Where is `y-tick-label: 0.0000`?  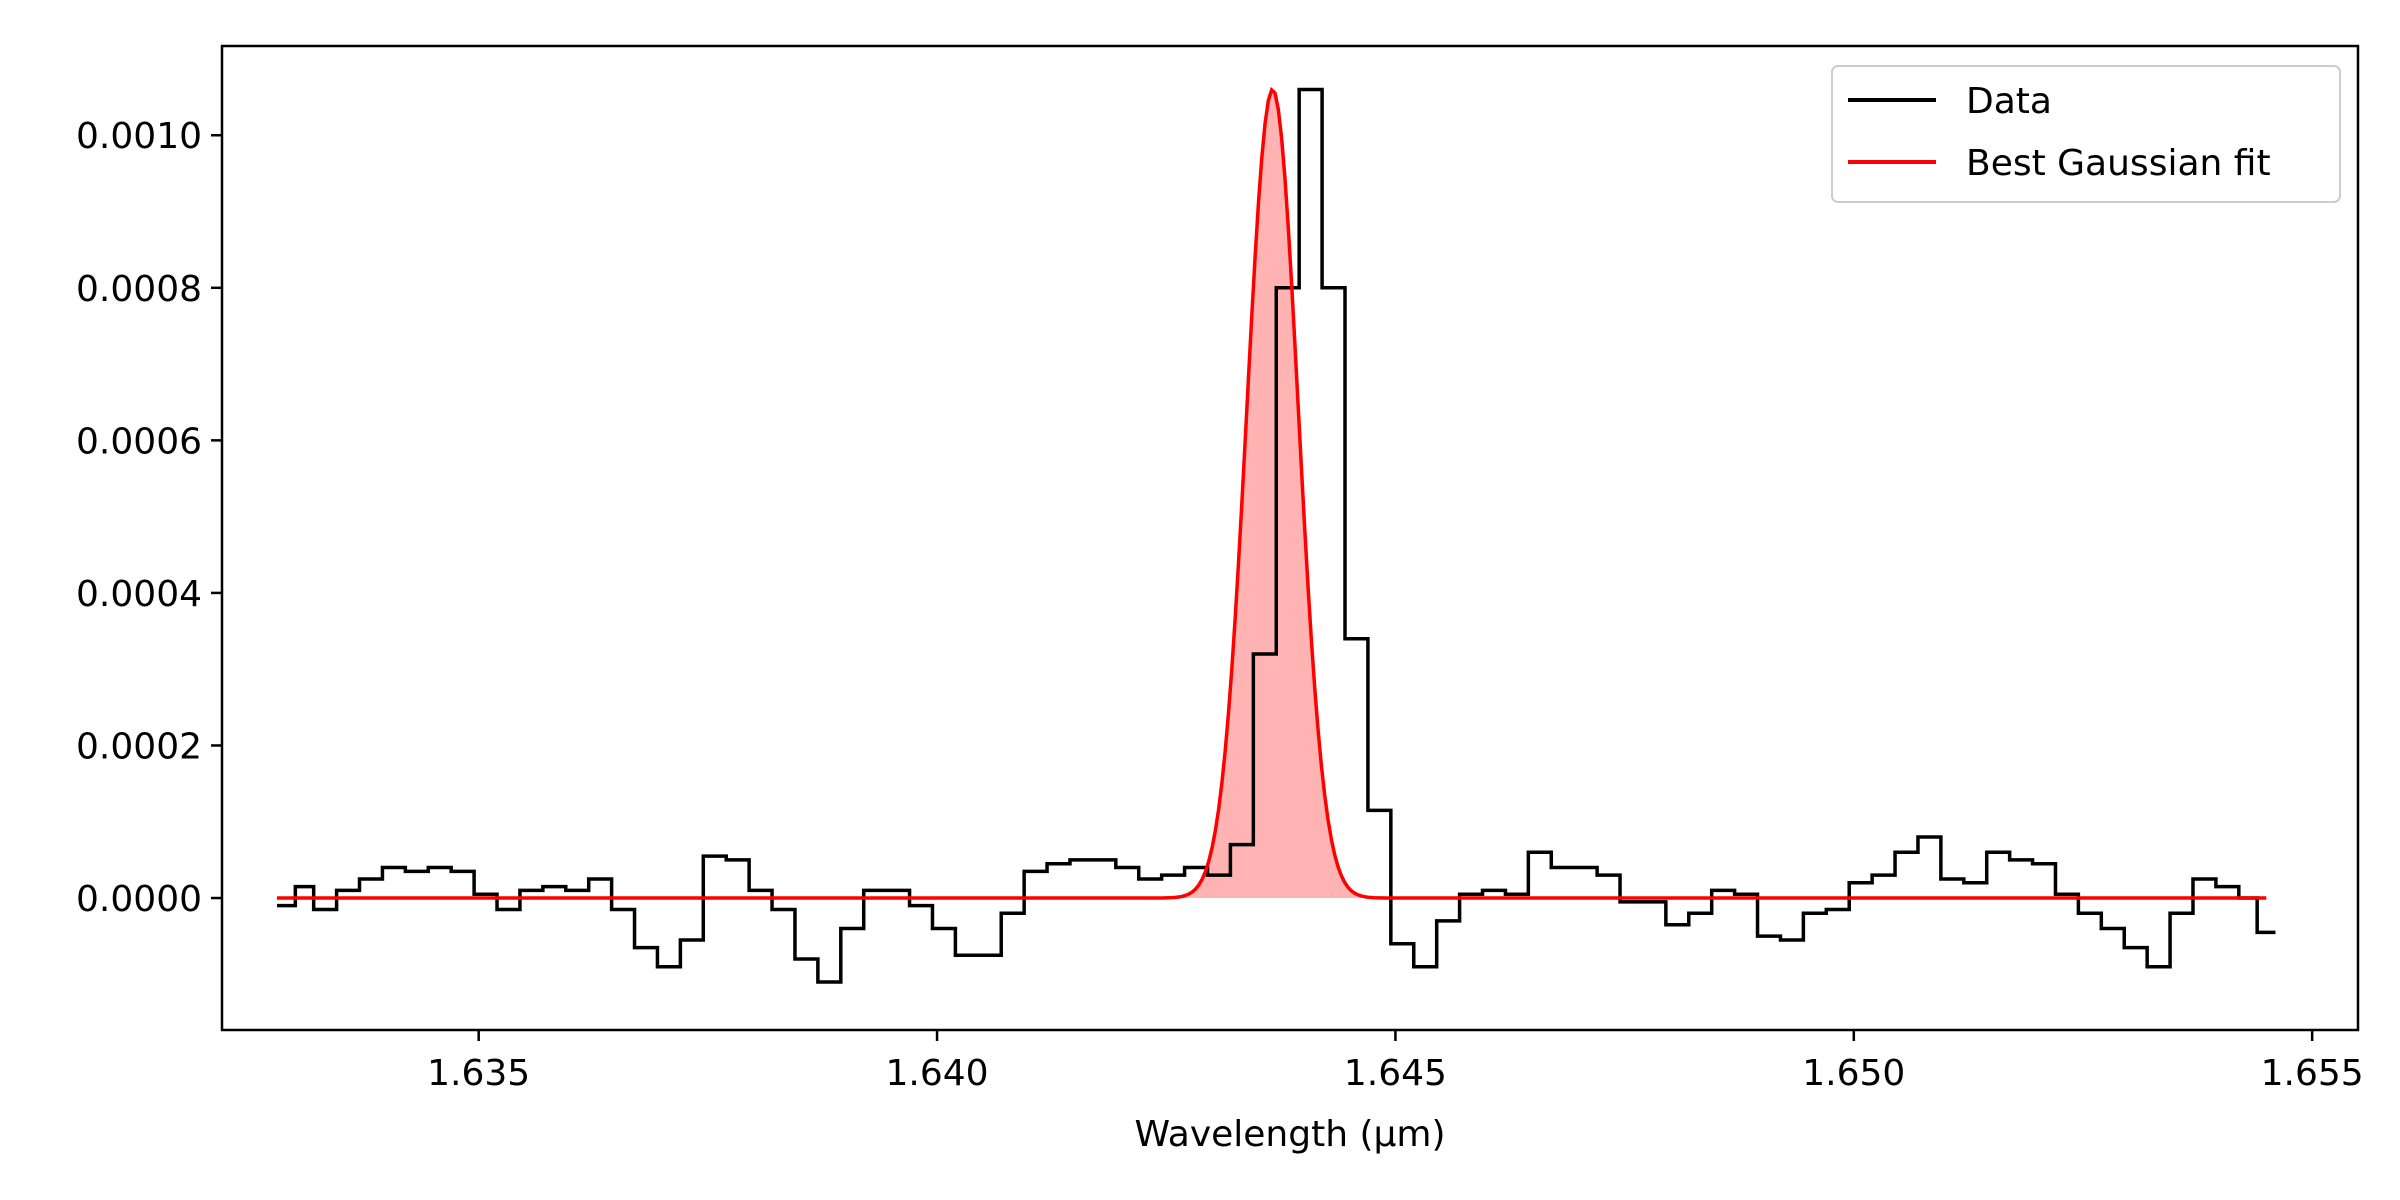
y-tick-label: 0.0000 is located at coordinates (139, 899).